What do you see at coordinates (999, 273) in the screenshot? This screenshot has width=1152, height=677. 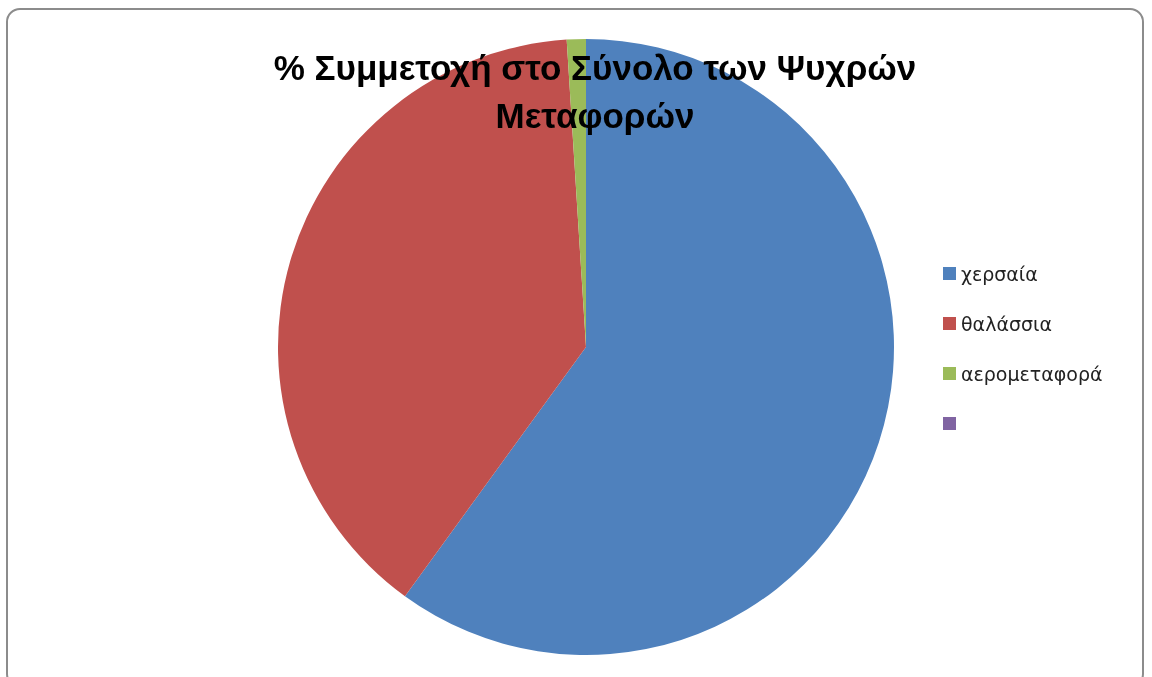 I see `legend-label: χερσαία` at bounding box center [999, 273].